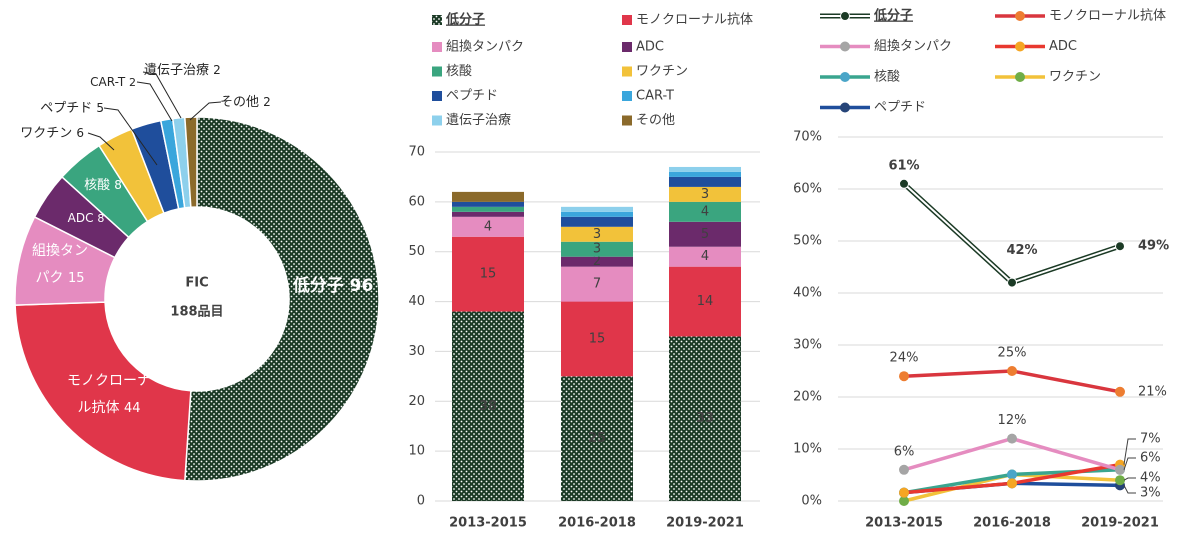 The image size is (1182, 534). I want to click on legend-label: モノクローナル抗体, so click(1107, 16).